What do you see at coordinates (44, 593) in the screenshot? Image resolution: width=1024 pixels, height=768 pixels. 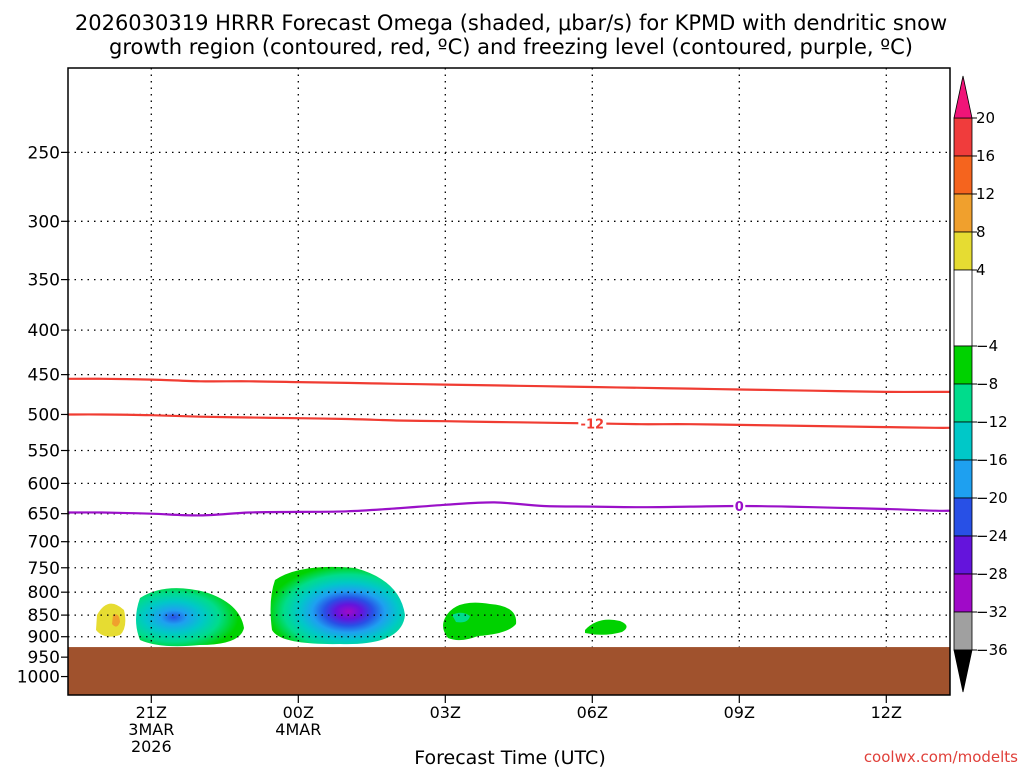 I see `y-tick-label-800: 800` at bounding box center [44, 593].